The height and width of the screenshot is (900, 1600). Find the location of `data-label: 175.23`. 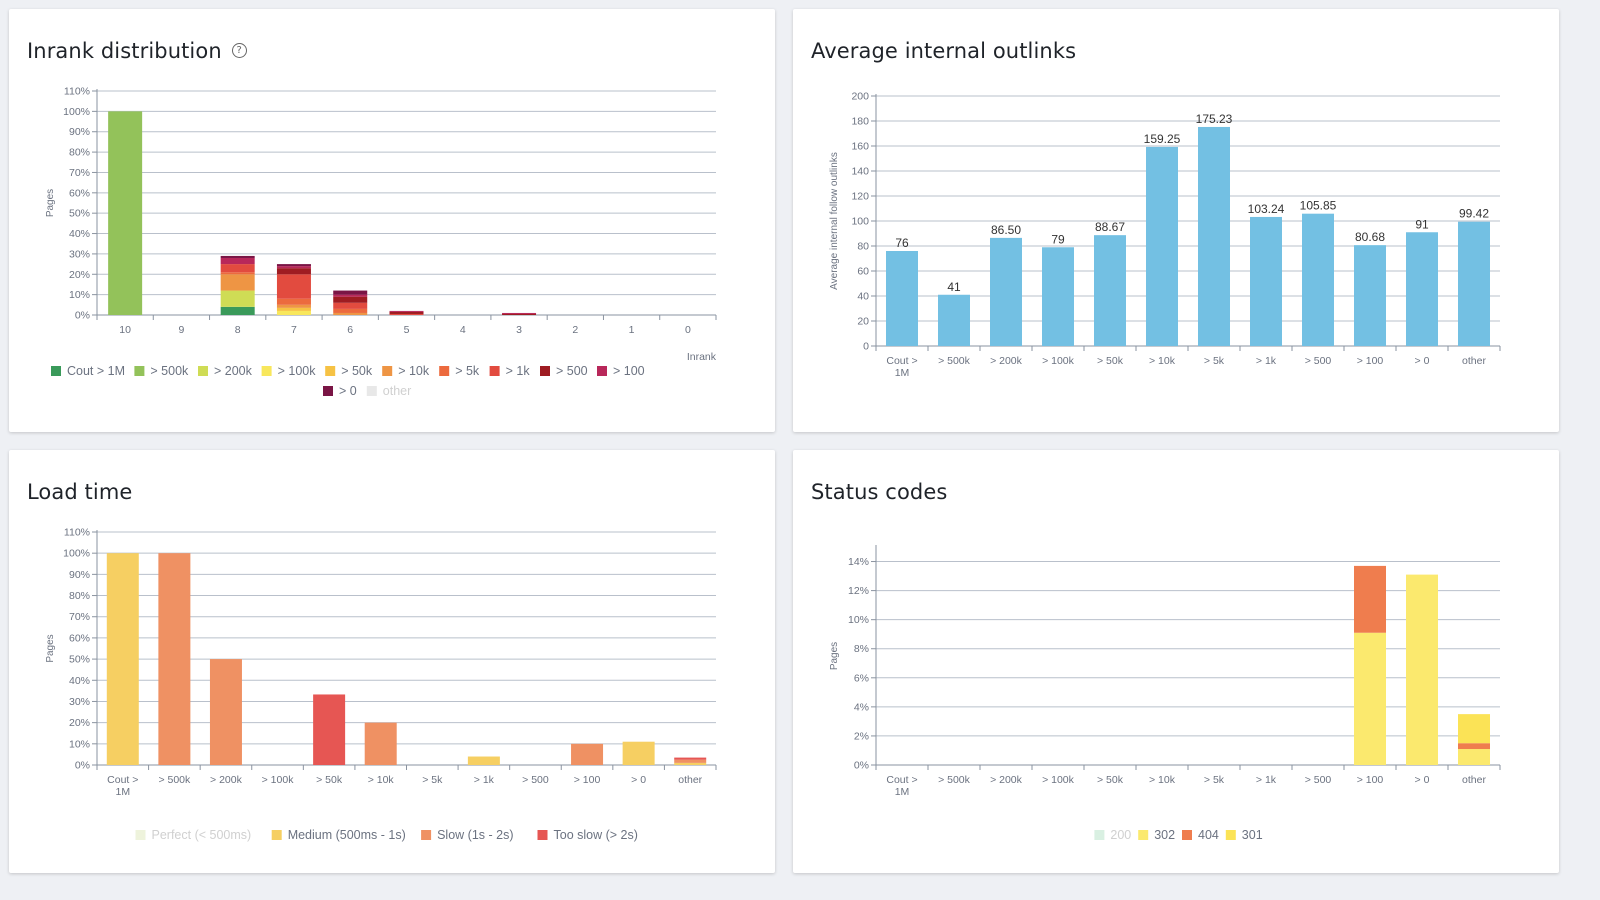

data-label: 175.23 is located at coordinates (1214, 119).